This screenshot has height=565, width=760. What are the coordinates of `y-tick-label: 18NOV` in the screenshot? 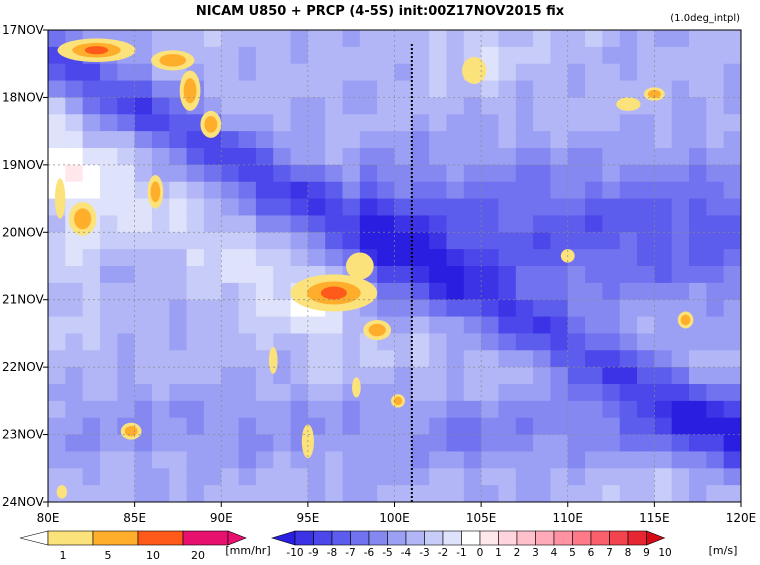 It's located at (23, 97).